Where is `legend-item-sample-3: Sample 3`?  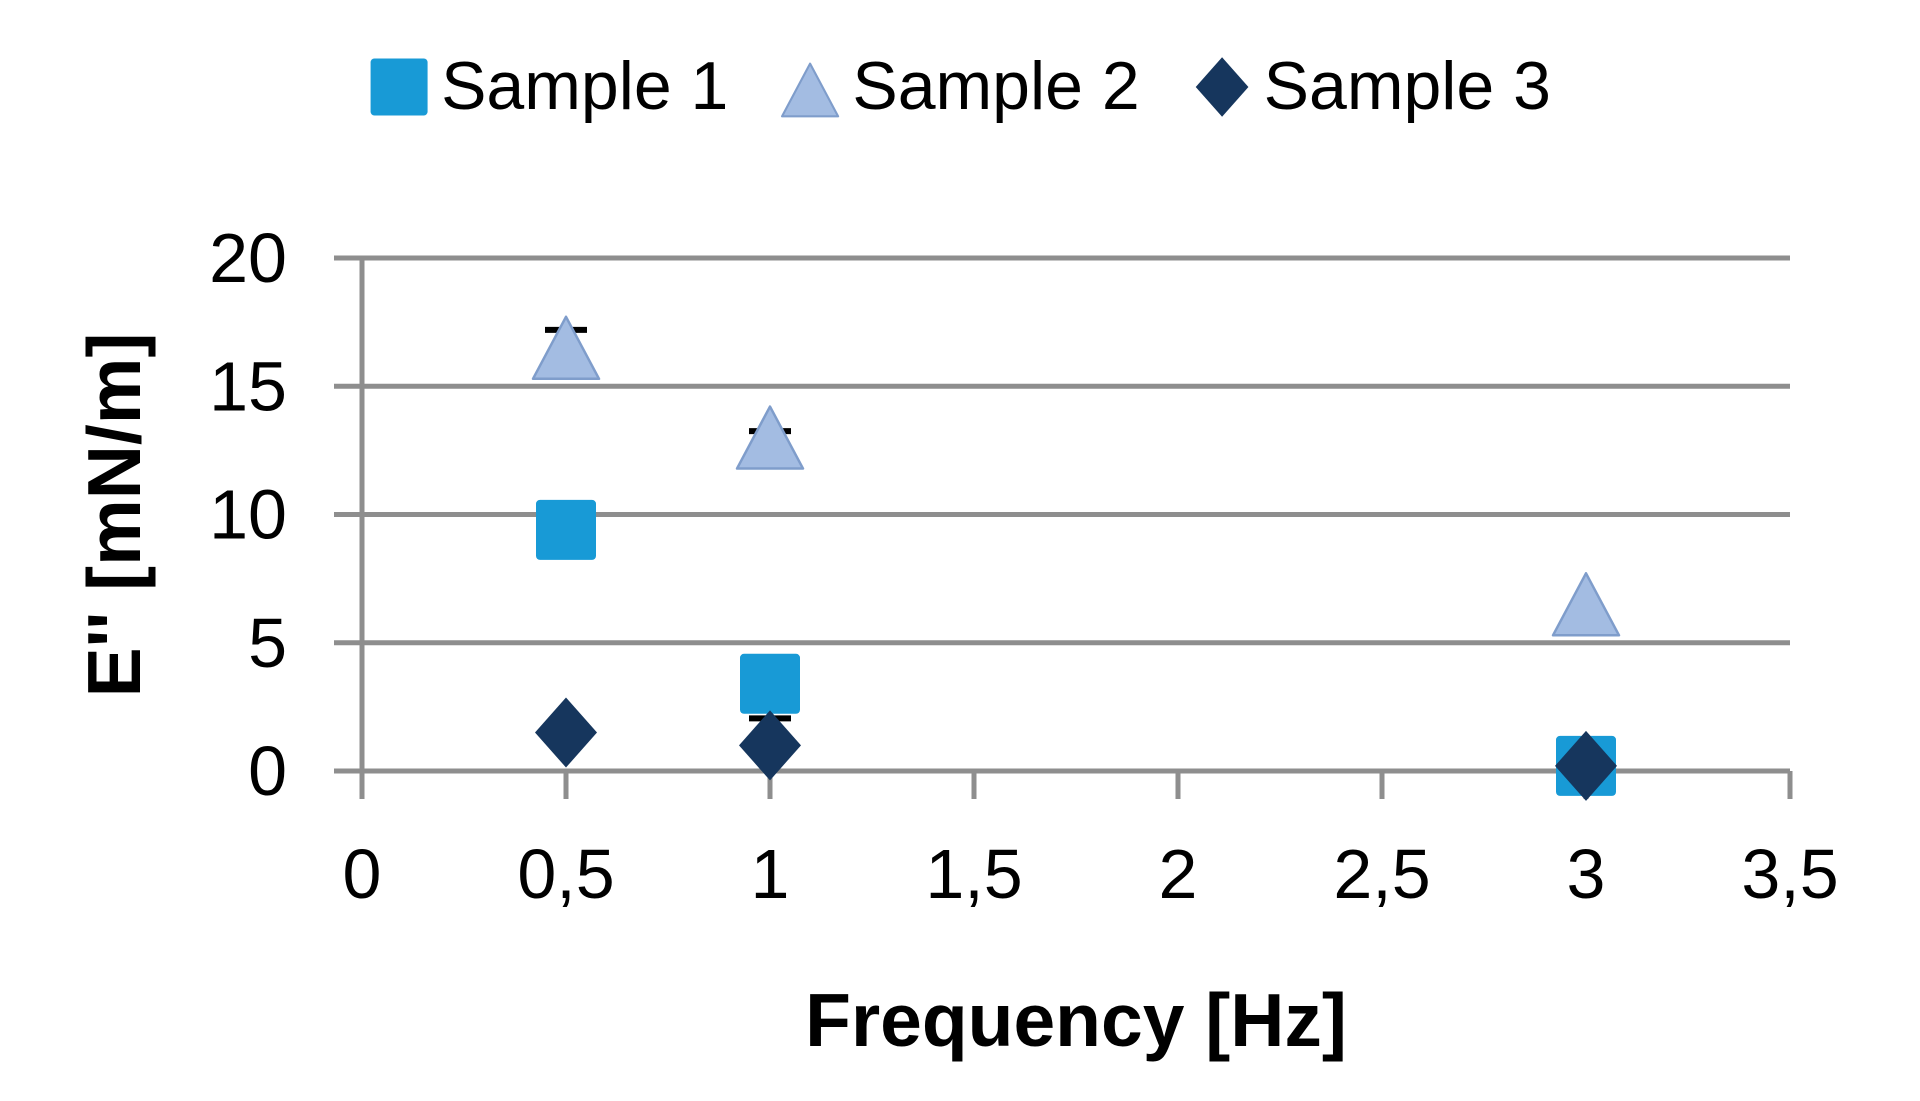 legend-item-sample-3: Sample 3 is located at coordinates (1371, 86).